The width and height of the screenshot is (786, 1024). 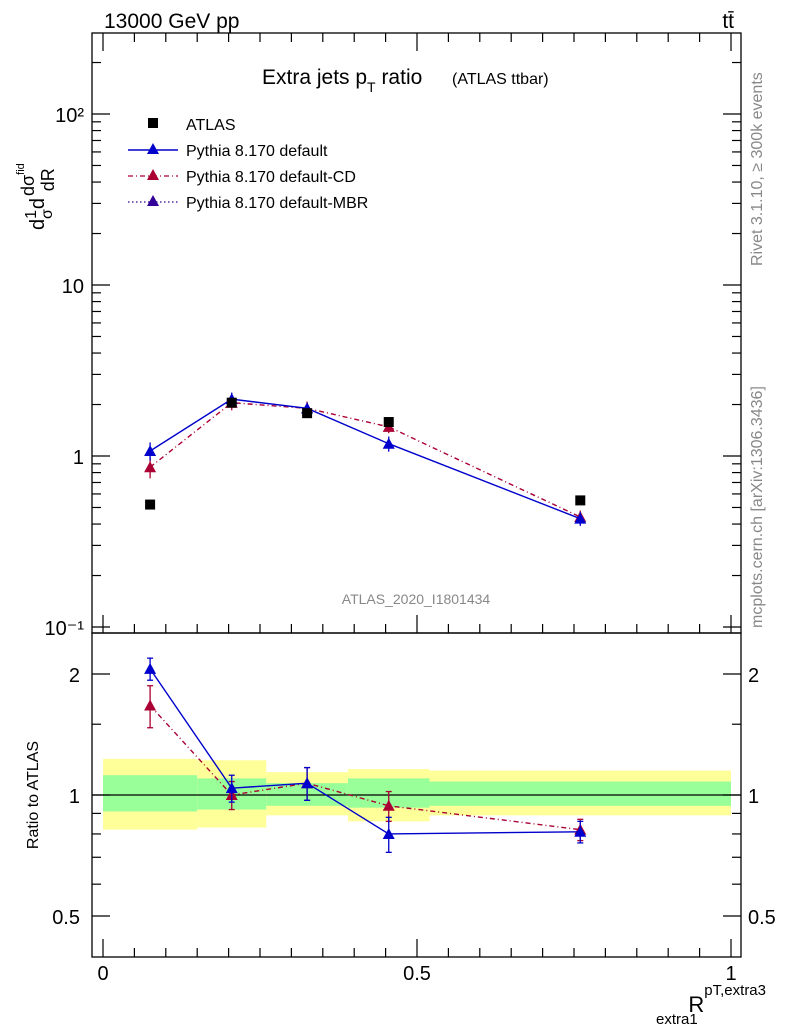 What do you see at coordinates (753, 797) in the screenshot?
I see `ratio-tick-label-right: 1` at bounding box center [753, 797].